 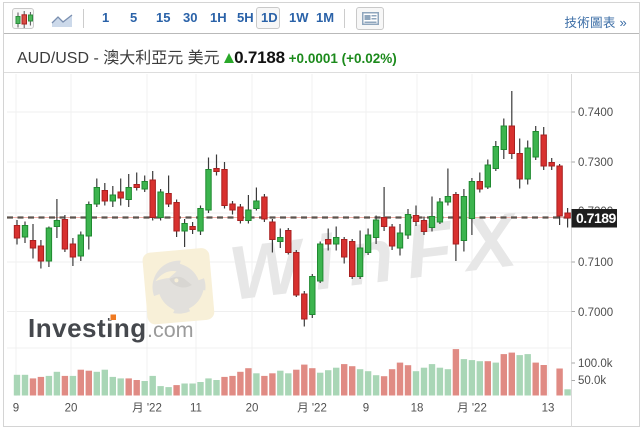 I want to click on svg-text: .com, so click(x=170, y=330).